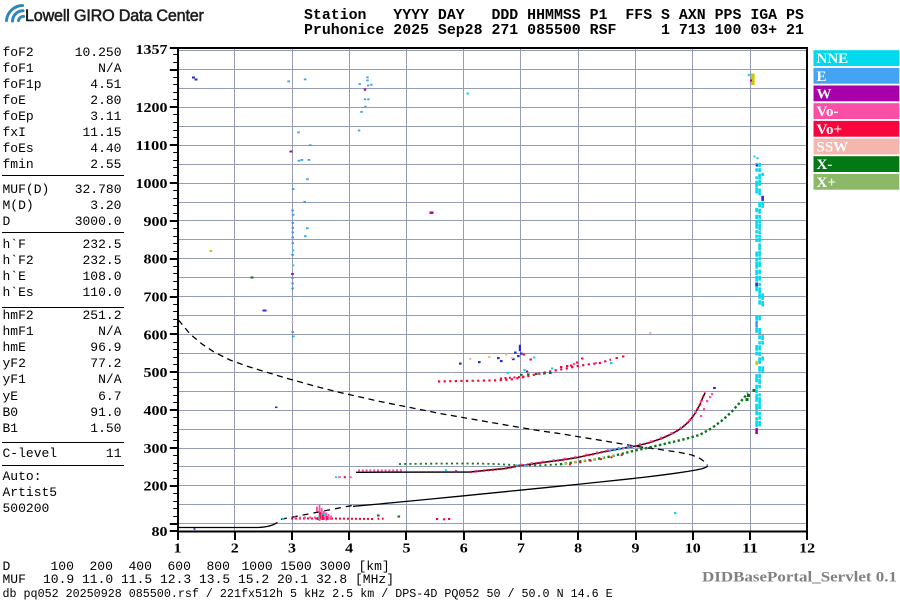 This screenshot has width=900, height=601. What do you see at coordinates (833, 148) in the screenshot?
I see `svg-text: SSW` at bounding box center [833, 148].